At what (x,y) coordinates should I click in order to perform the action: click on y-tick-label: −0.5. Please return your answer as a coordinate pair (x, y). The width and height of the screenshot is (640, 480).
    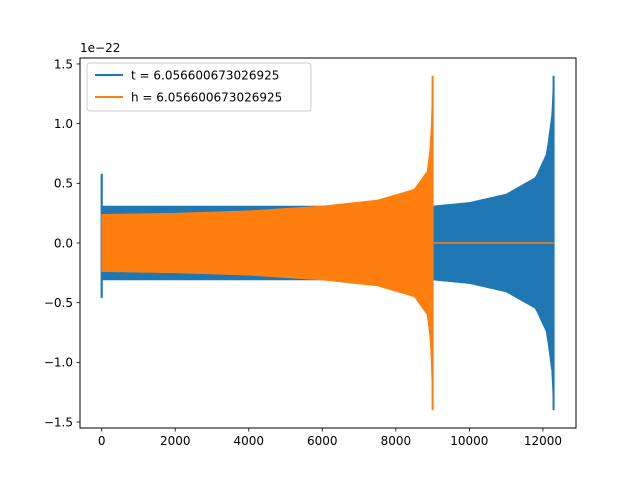
    Looking at the image, I should click on (58, 303).